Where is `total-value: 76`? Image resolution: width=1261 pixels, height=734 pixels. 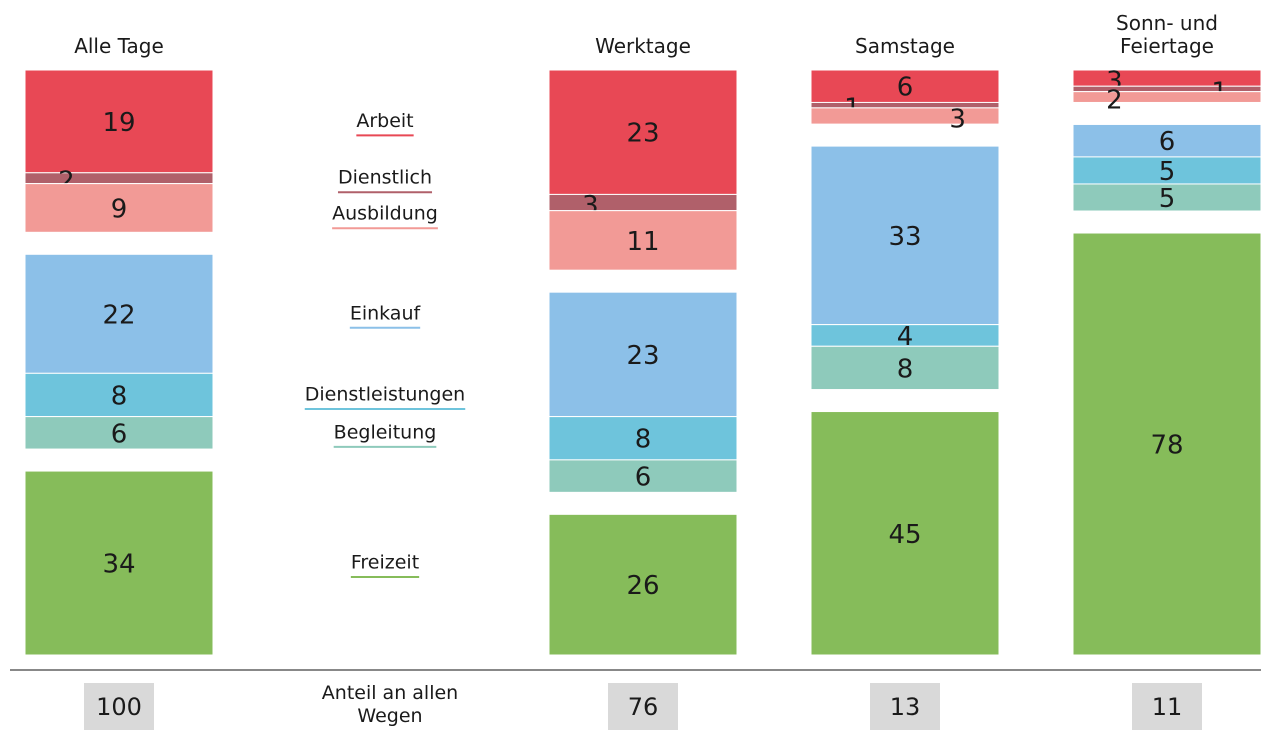 total-value: 76 is located at coordinates (643, 707).